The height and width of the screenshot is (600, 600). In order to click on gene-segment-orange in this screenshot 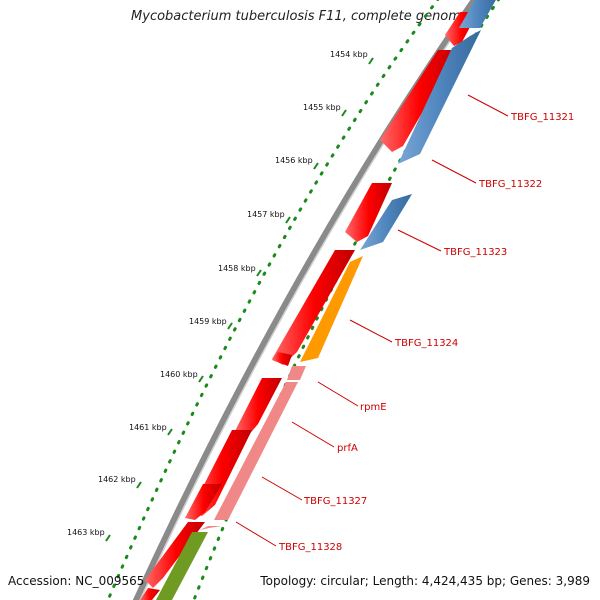, I will do `click(331, 309)`.